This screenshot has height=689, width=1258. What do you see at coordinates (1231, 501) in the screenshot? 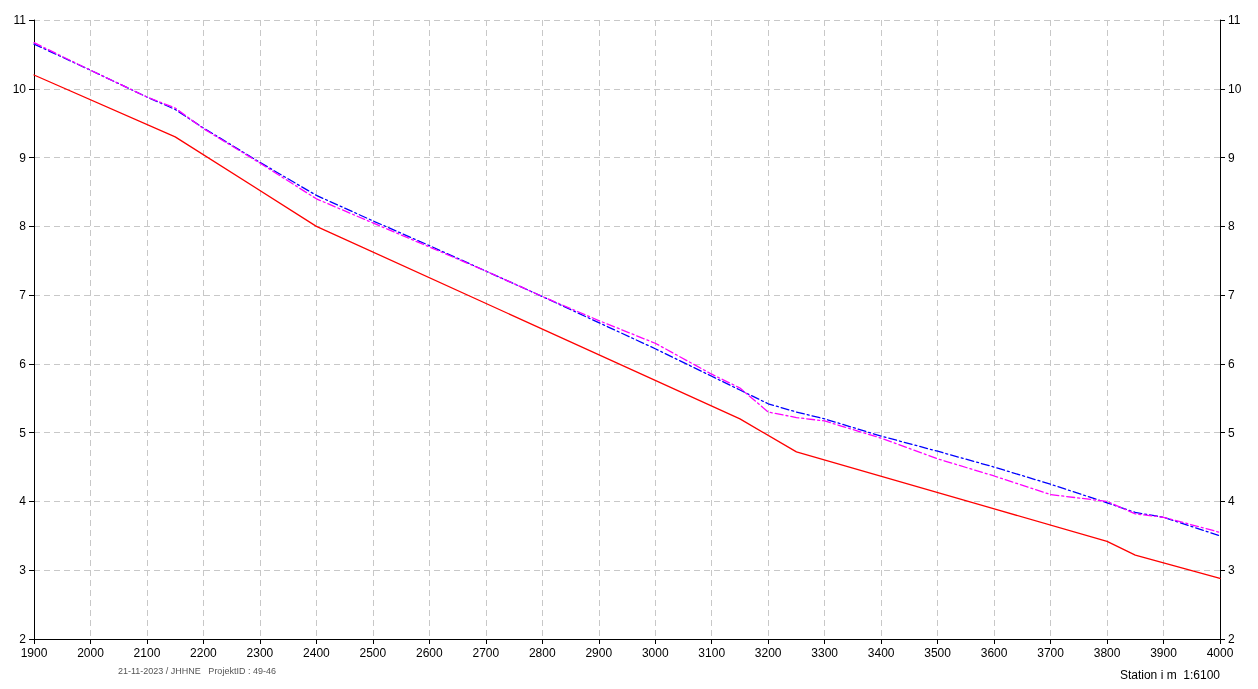
I see `y2-tick-label: 4` at bounding box center [1231, 501].